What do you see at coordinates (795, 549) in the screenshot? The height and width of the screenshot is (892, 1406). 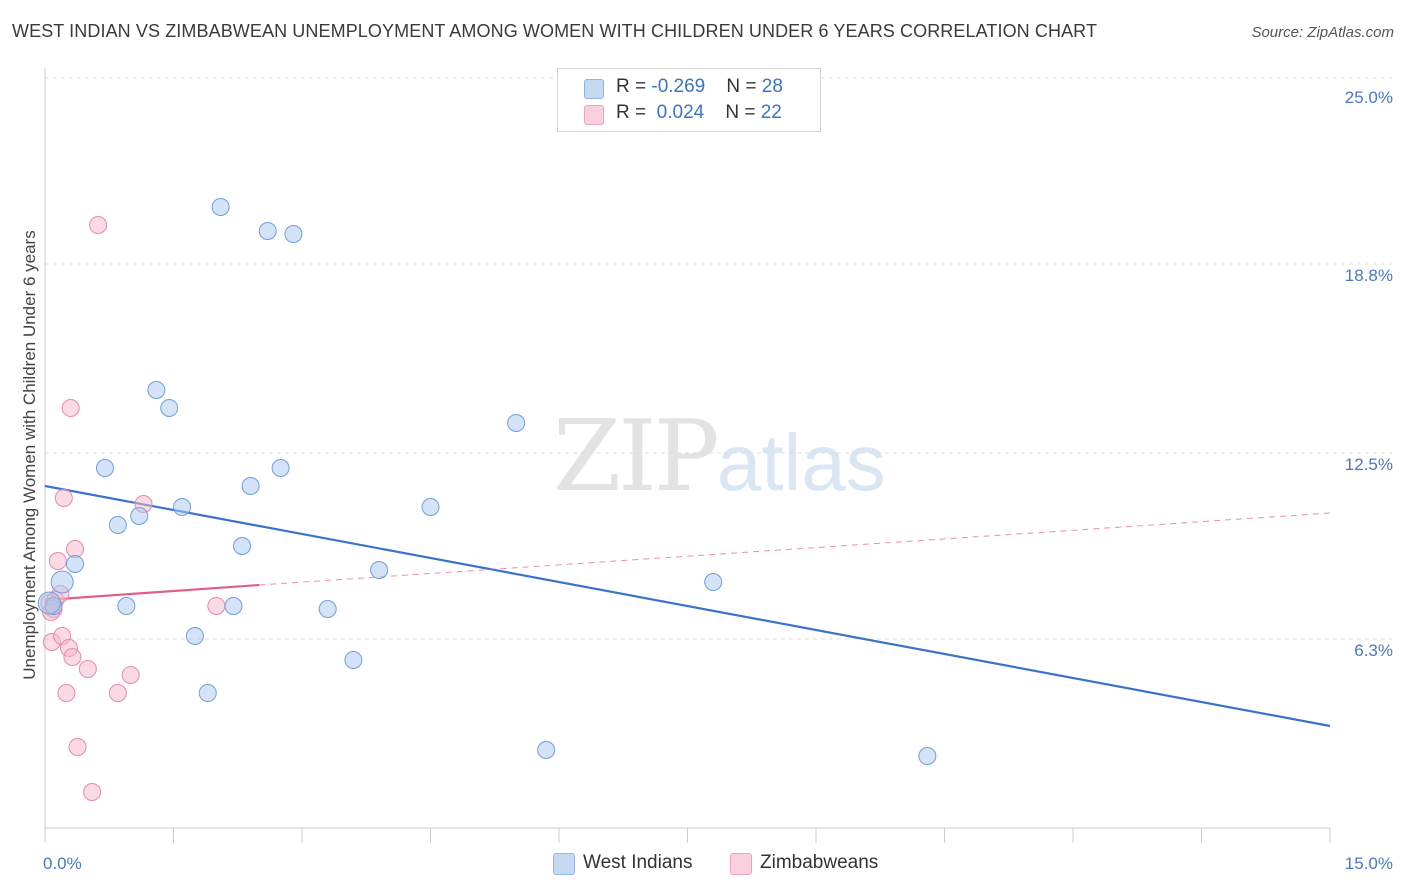 I see `trend-line-zimbabweans-dashed` at bounding box center [795, 549].